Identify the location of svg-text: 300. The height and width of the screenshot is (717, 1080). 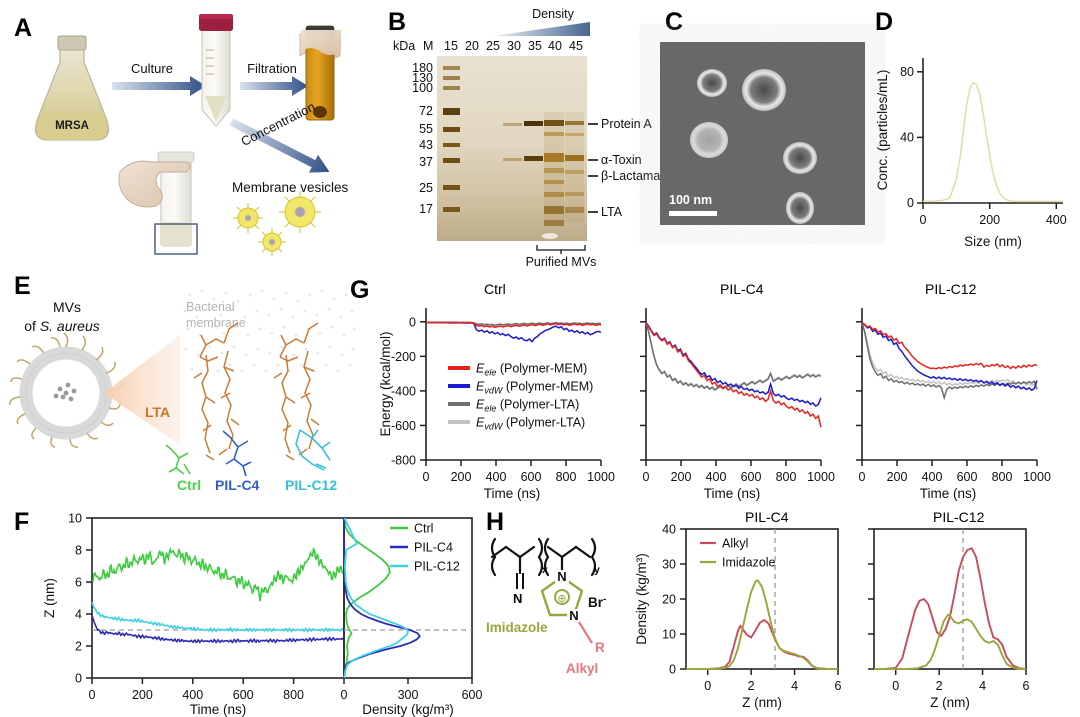
(408, 695).